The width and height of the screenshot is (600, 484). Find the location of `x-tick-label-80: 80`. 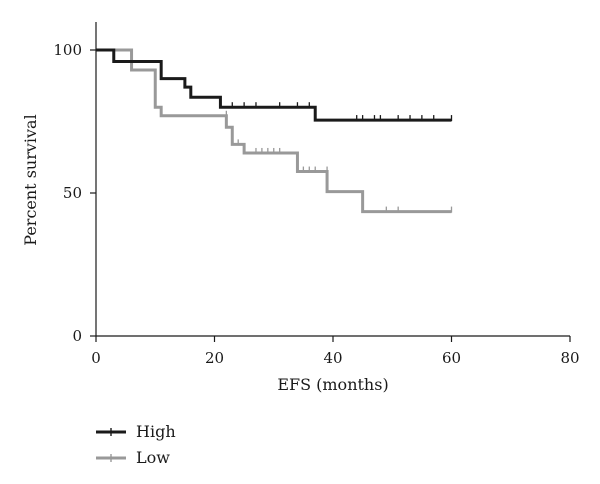

x-tick-label-80: 80 is located at coordinates (569, 358).